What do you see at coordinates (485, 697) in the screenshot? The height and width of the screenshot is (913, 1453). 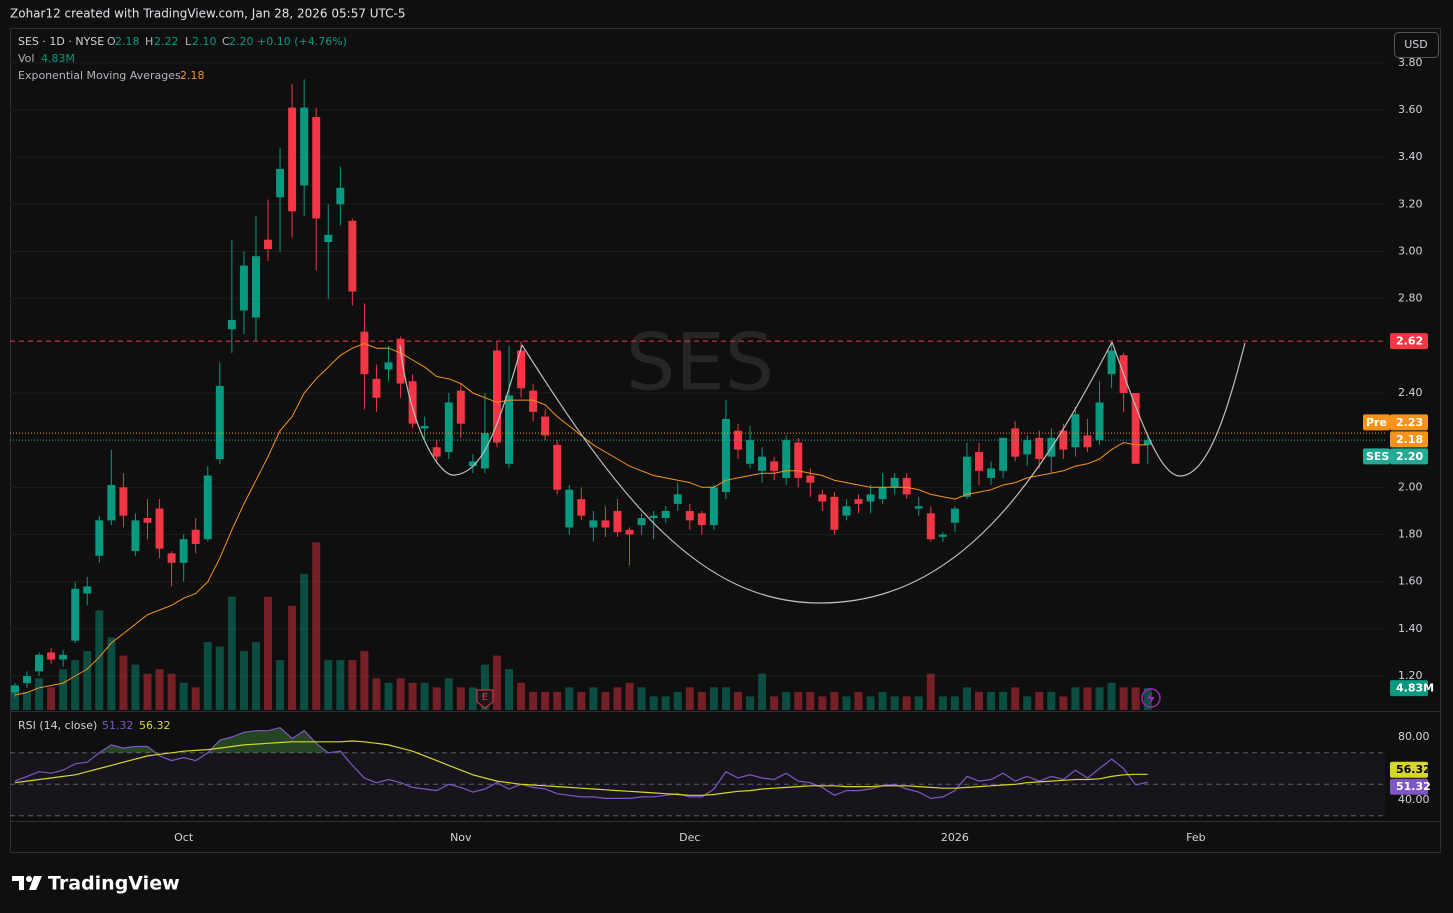 I see `earnings-label: E` at bounding box center [485, 697].